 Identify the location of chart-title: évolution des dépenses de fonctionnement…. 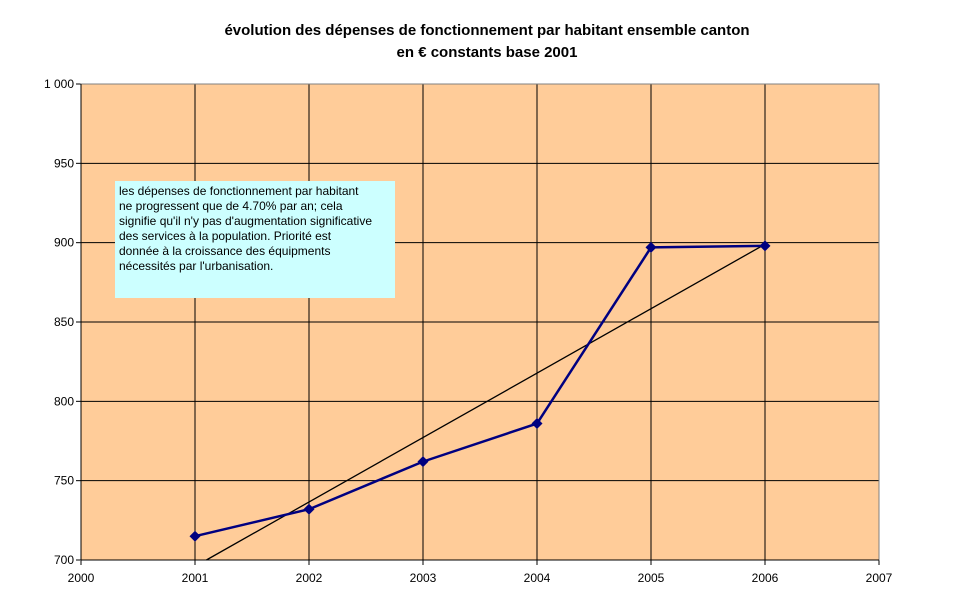
(487, 30).